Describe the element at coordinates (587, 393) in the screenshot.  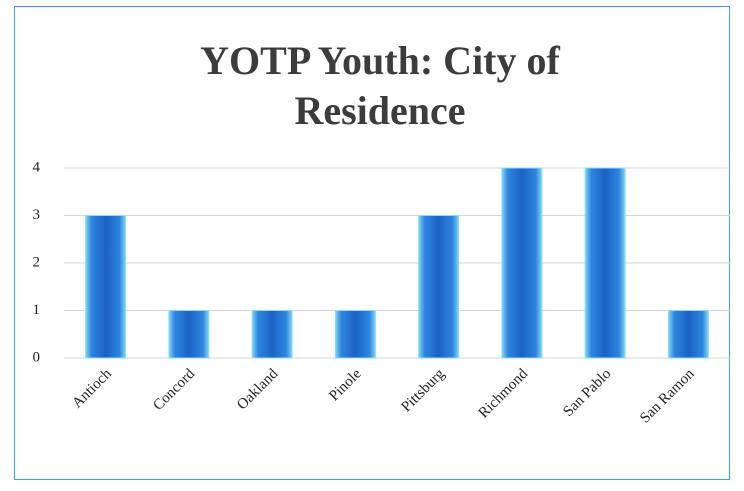
I see `x-tick-label: San Pablo` at that location.